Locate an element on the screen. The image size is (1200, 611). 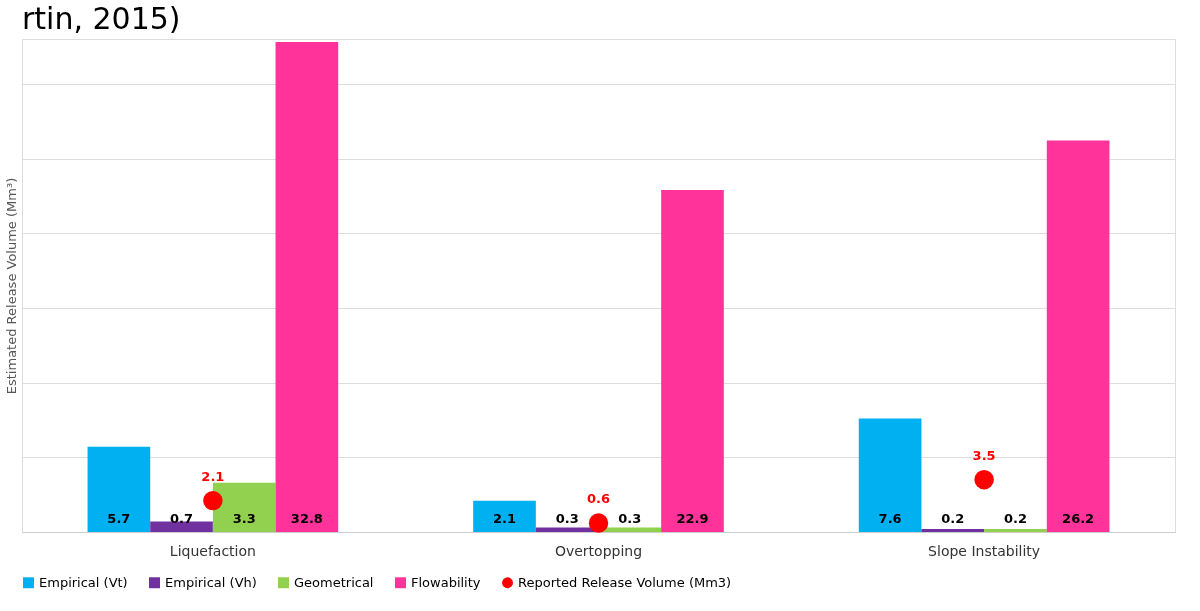
x-tick-label: Slope Instability is located at coordinates (984, 550).